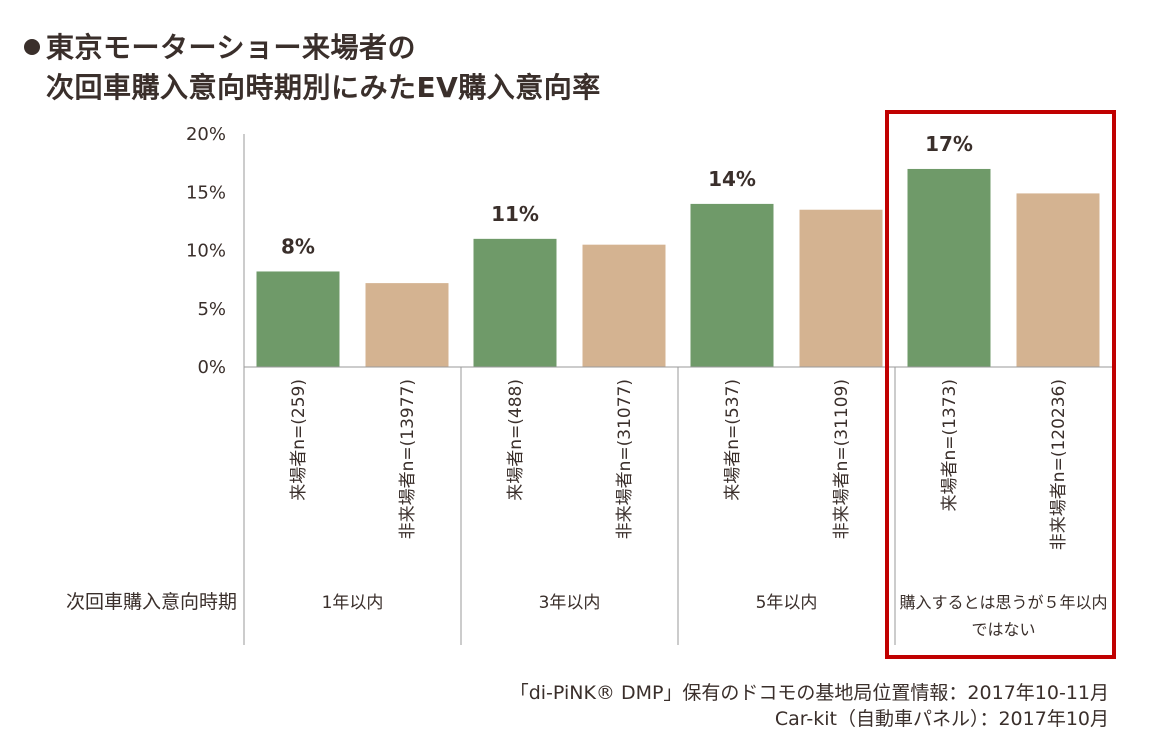  What do you see at coordinates (809, 693) in the screenshot?
I see `source-line-1: 「di-PiNK® DMP」保有のドコモの基地局位置情報：2017年10-11月` at bounding box center [809, 693].